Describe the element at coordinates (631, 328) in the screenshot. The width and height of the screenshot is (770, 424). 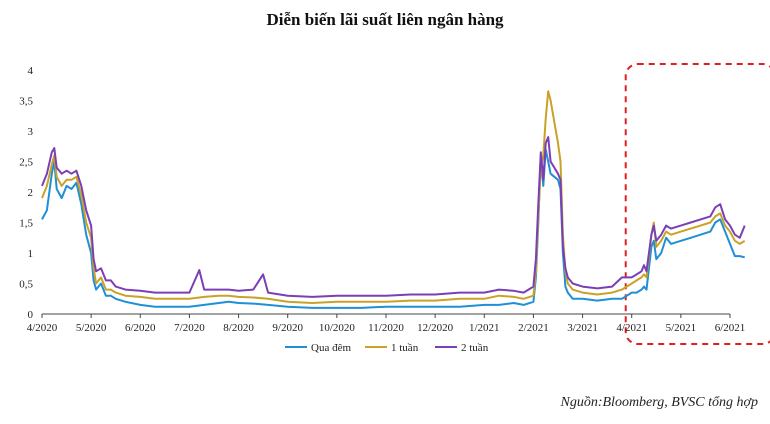
I see `x-tick-label: 4/2021` at that location.